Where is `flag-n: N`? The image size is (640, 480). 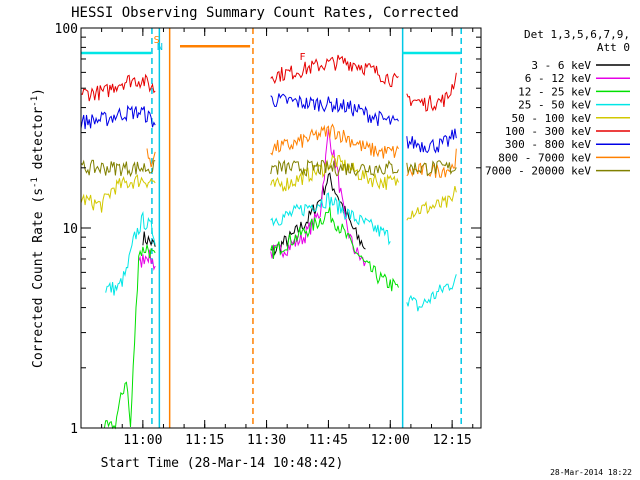 flag-n: N is located at coordinates (160, 47).